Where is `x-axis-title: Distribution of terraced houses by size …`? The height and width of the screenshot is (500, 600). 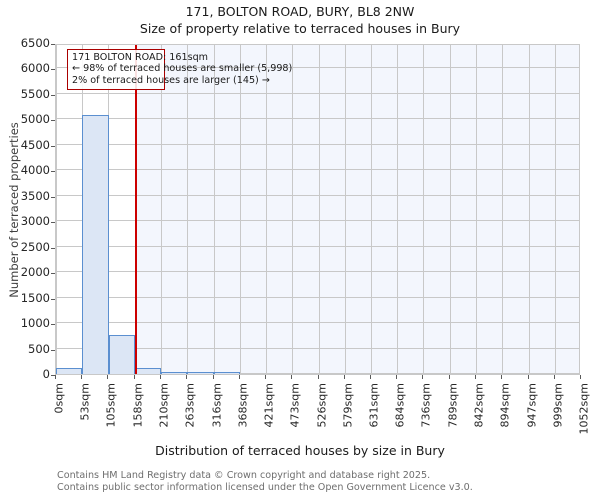
x-axis-title: Distribution of terraced houses by size … is located at coordinates (300, 450).